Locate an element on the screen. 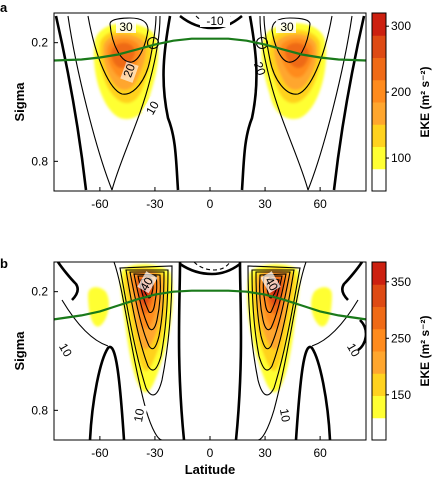 This screenshot has width=437, height=489. clabel-b-2: 10 is located at coordinates (139, 415).